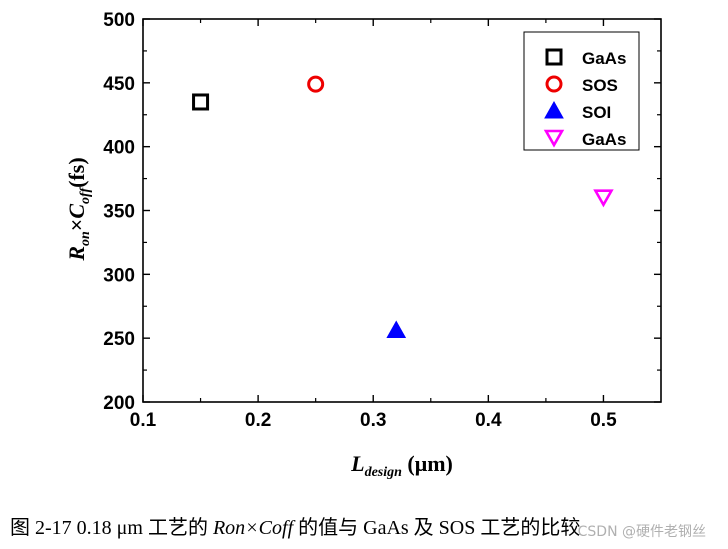 The image size is (728, 549). Describe the element at coordinates (119, 148) in the screenshot. I see `y-tick-label: 400` at that location.